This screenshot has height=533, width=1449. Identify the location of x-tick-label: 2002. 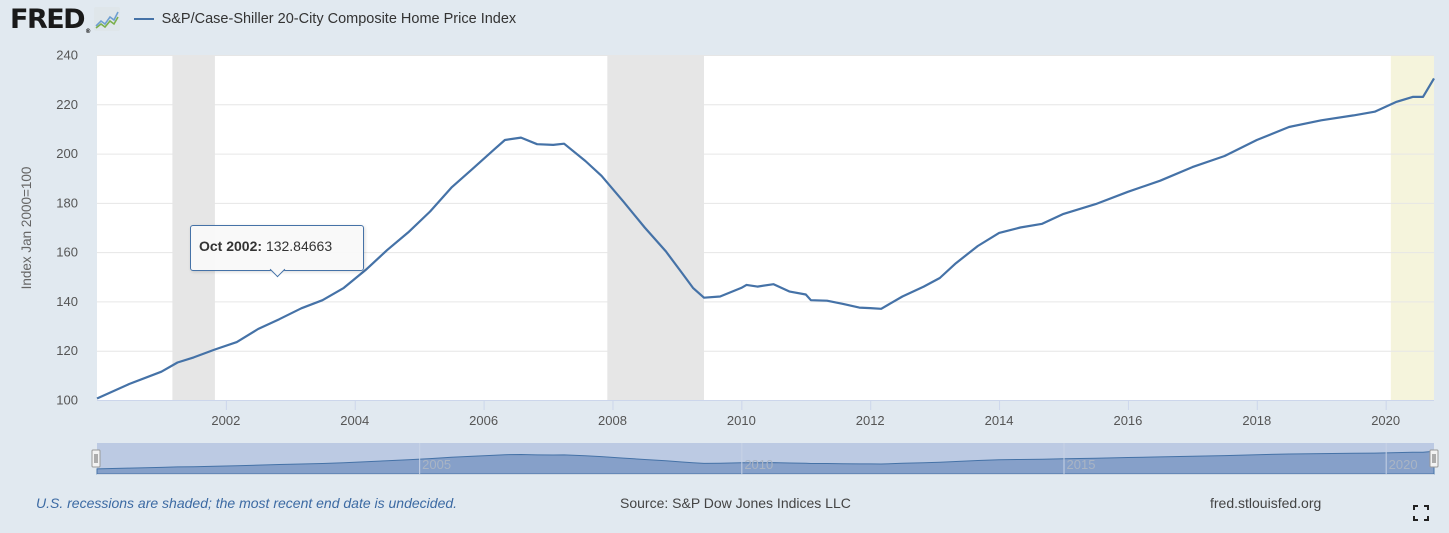
(225, 420).